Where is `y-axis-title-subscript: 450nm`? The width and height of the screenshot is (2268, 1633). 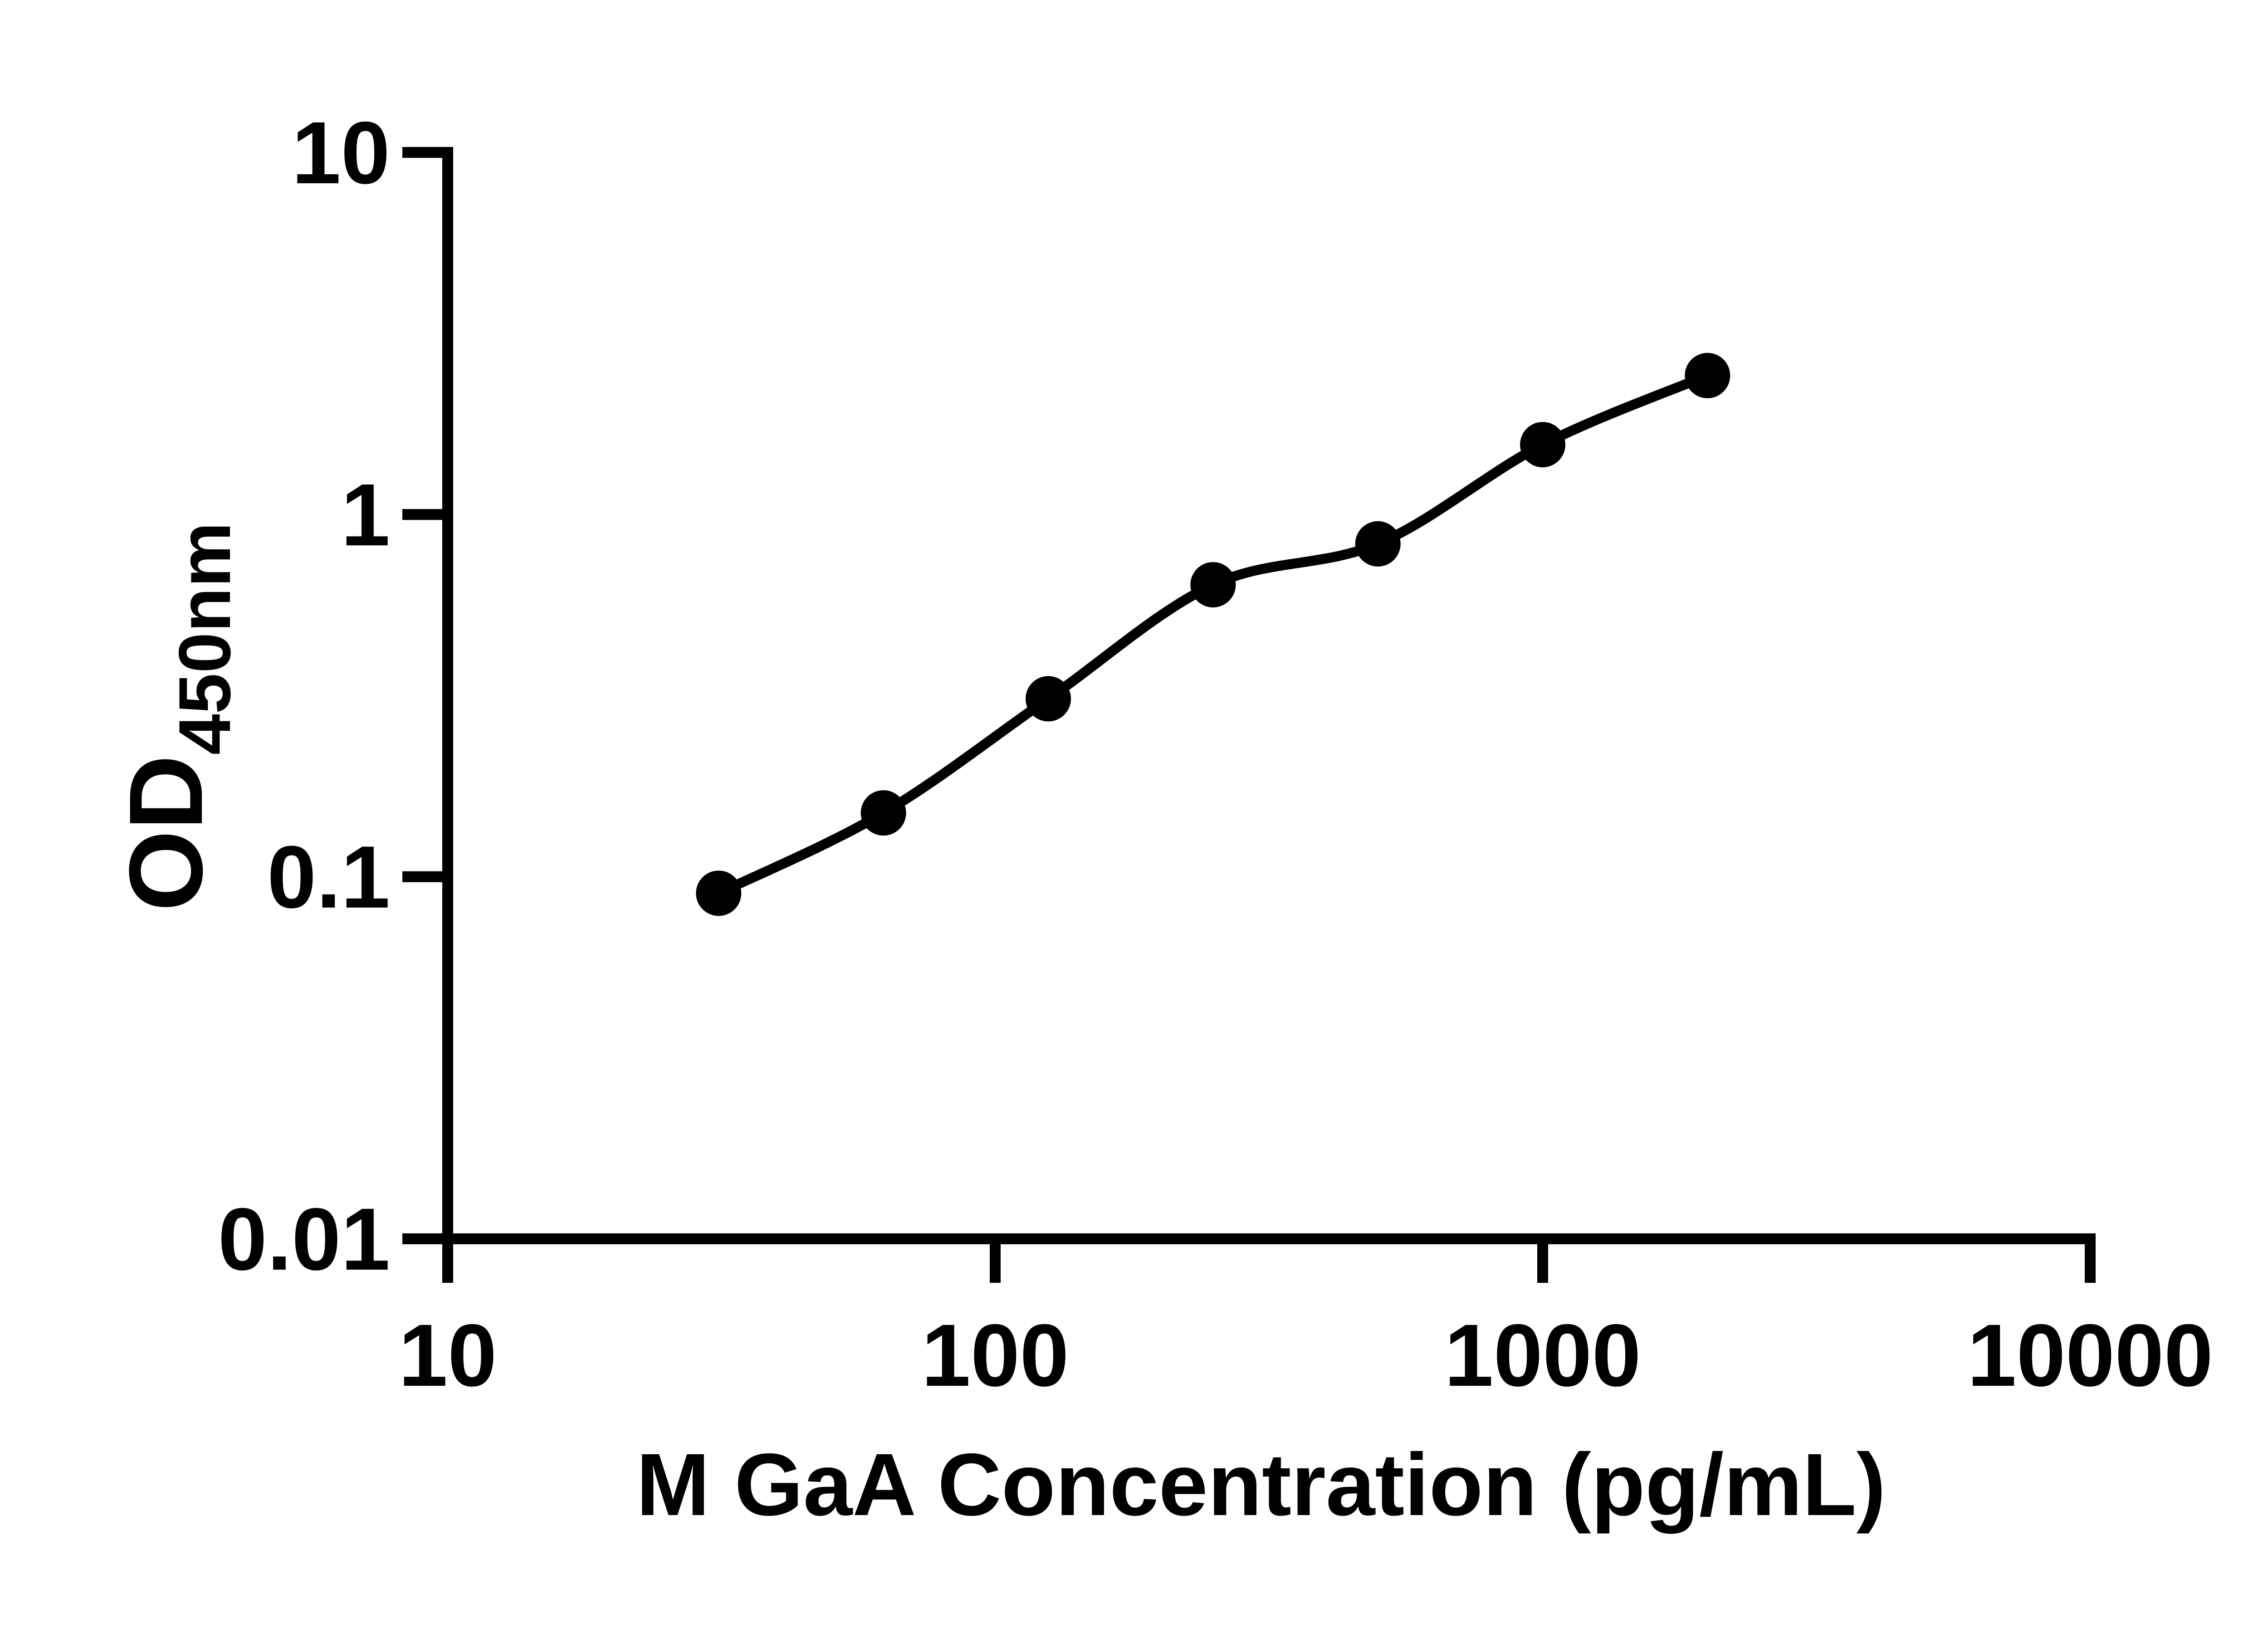 y-axis-title-subscript: 450nm is located at coordinates (205, 638).